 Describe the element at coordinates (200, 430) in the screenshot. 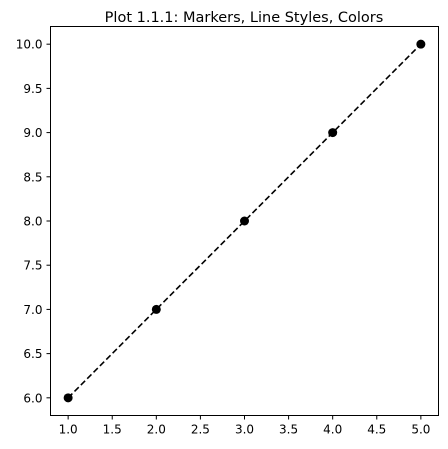

I see `x-tick-label: 2.5` at that location.